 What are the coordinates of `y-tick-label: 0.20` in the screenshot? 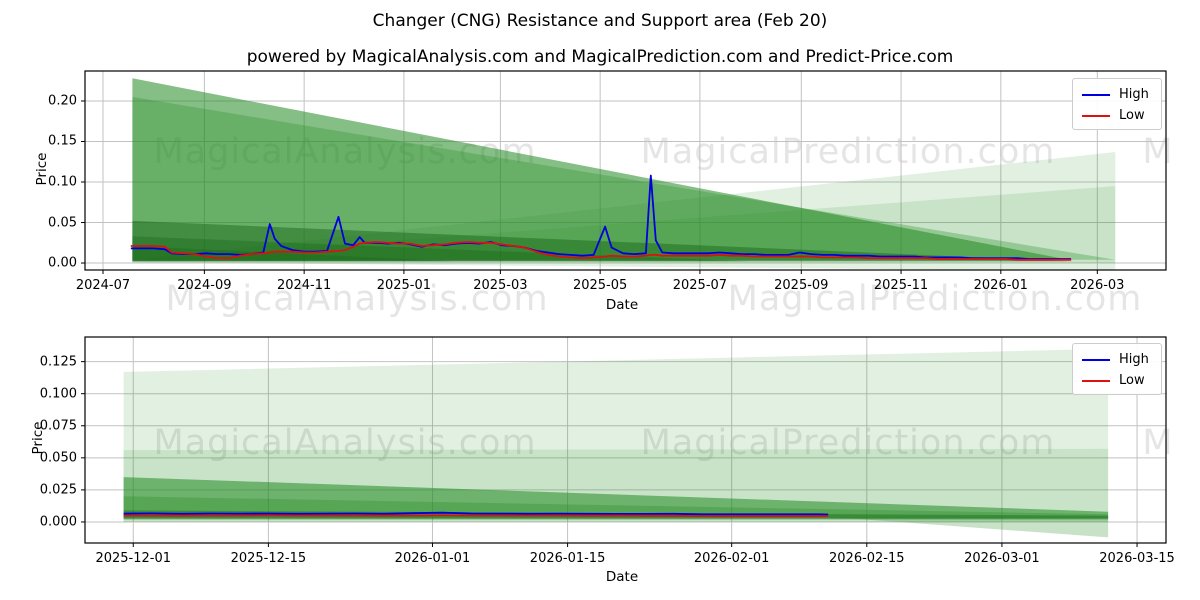 It's located at (62, 101).